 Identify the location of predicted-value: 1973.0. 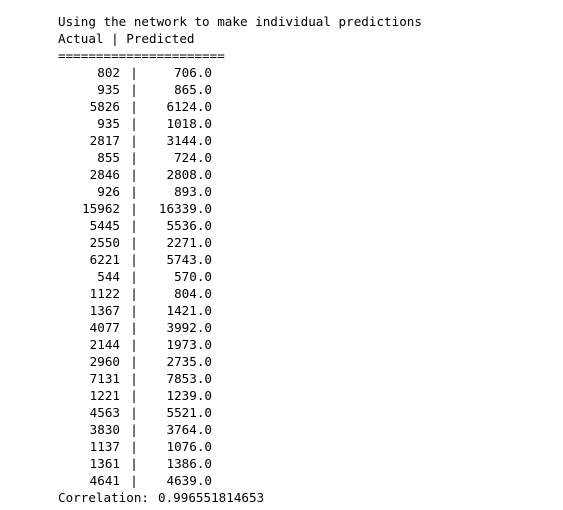
(189, 344).